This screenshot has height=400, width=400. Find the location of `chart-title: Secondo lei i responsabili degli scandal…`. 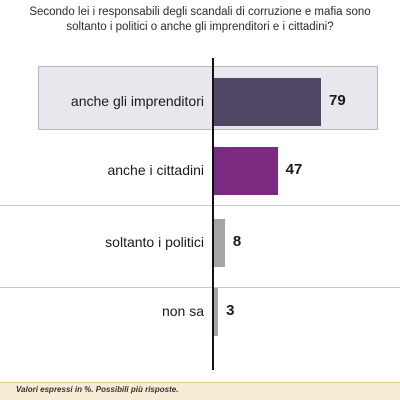

chart-title: Secondo lei i responsabili degli scandal… is located at coordinates (200, 19).